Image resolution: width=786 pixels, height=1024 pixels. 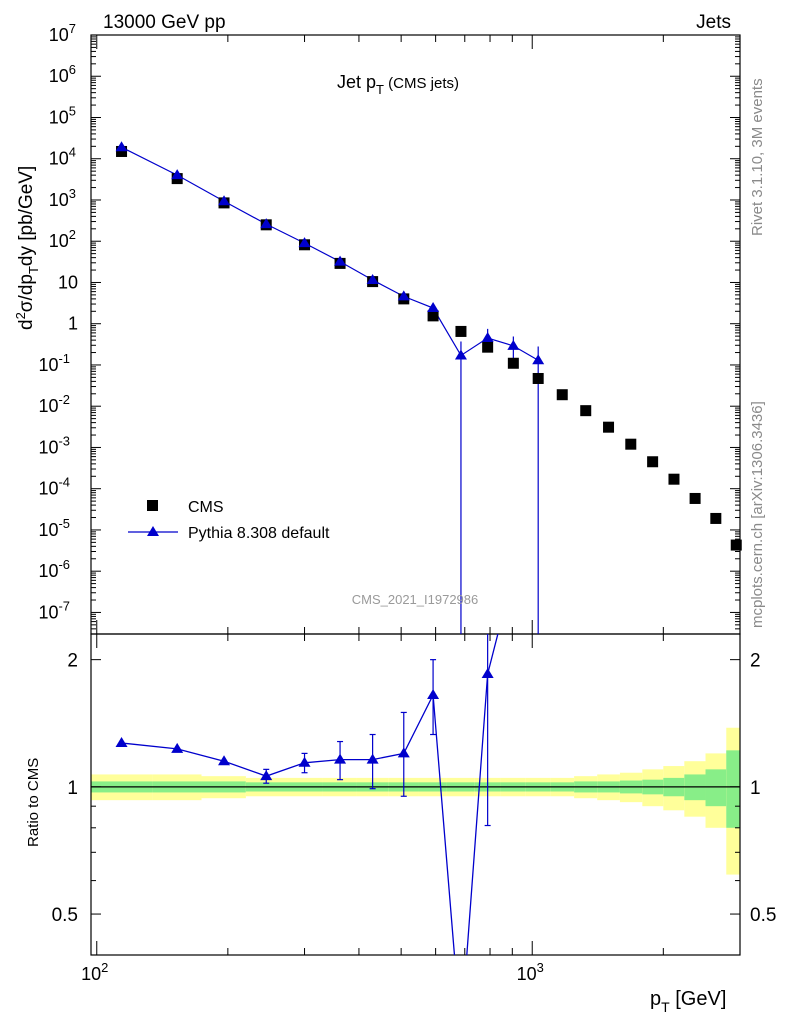 I want to click on main-y-tick-label: 10³, so click(x=62, y=198).